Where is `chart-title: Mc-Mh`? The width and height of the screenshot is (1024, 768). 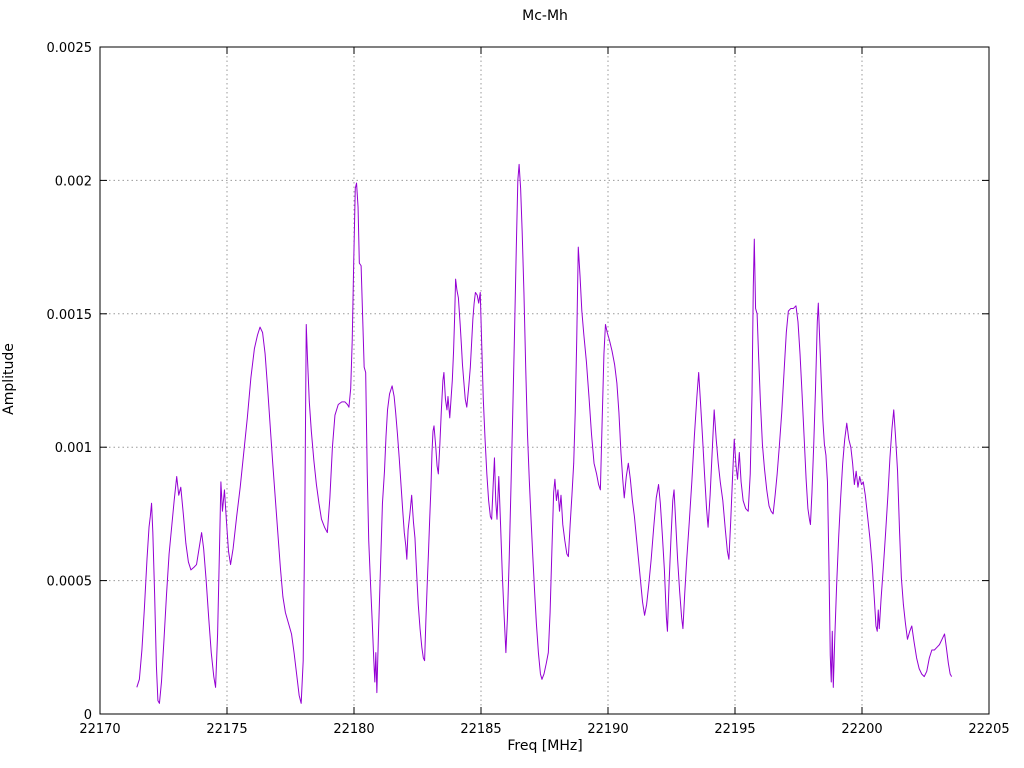 chart-title: Mc-Mh is located at coordinates (545, 16).